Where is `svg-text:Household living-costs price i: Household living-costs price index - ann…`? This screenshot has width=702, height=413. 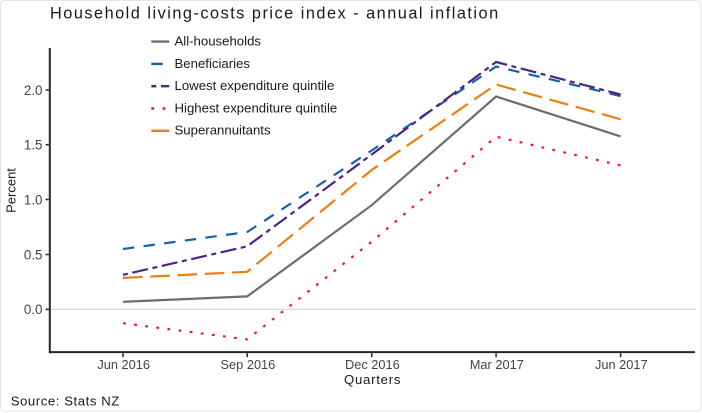
svg-text:Household living-costs price i: Household living-costs price index - ann… is located at coordinates (275, 14).